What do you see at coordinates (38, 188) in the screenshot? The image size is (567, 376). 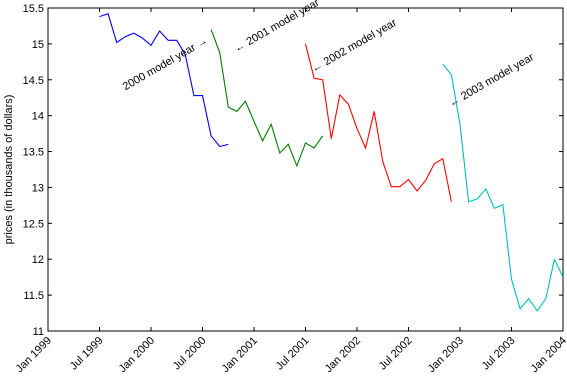 I see `y-tick-label: 13` at bounding box center [38, 188].